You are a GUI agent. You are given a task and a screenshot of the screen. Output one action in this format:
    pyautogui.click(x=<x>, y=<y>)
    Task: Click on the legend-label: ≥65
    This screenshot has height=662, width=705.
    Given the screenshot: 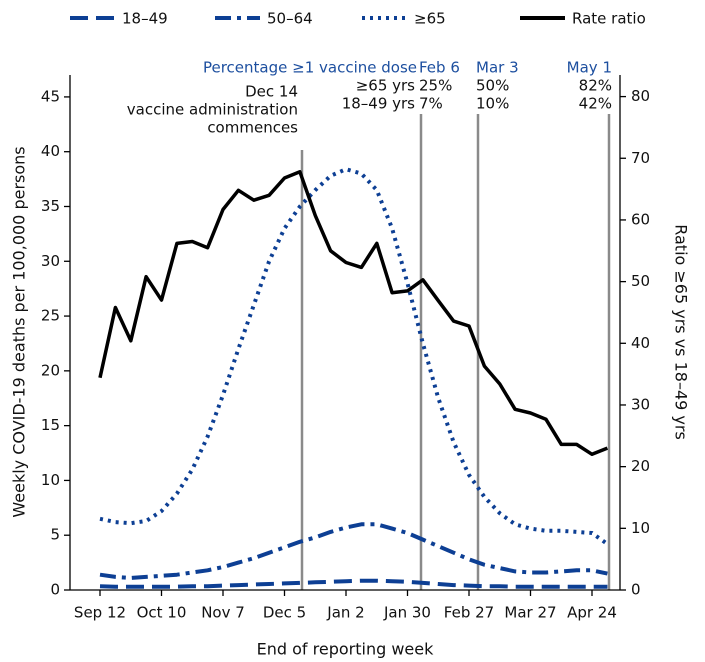 What is the action you would take?
    pyautogui.click(x=430, y=19)
    